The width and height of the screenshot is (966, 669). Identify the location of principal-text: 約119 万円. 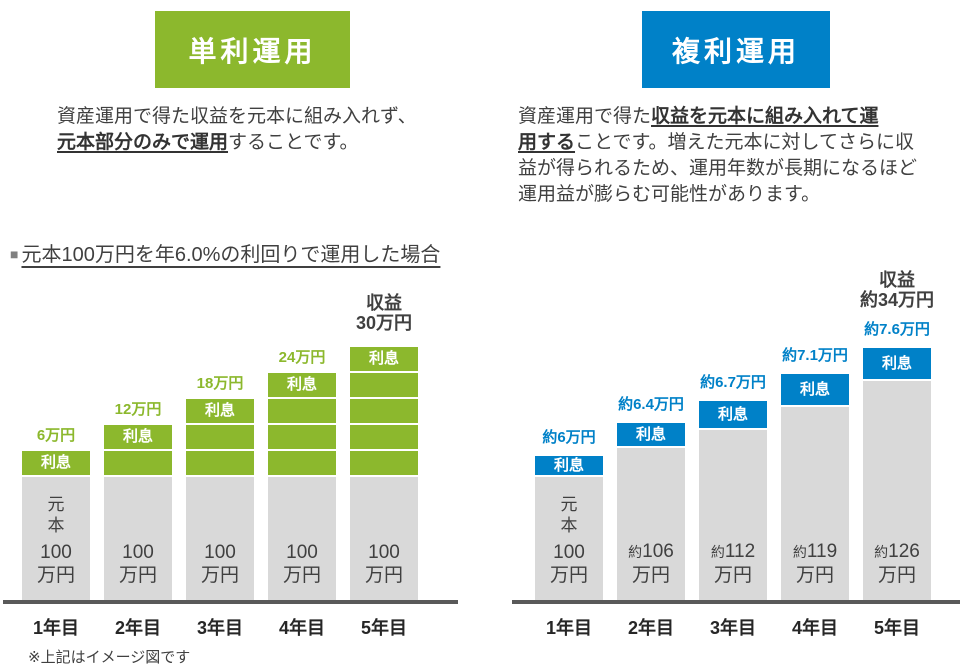
(815, 504).